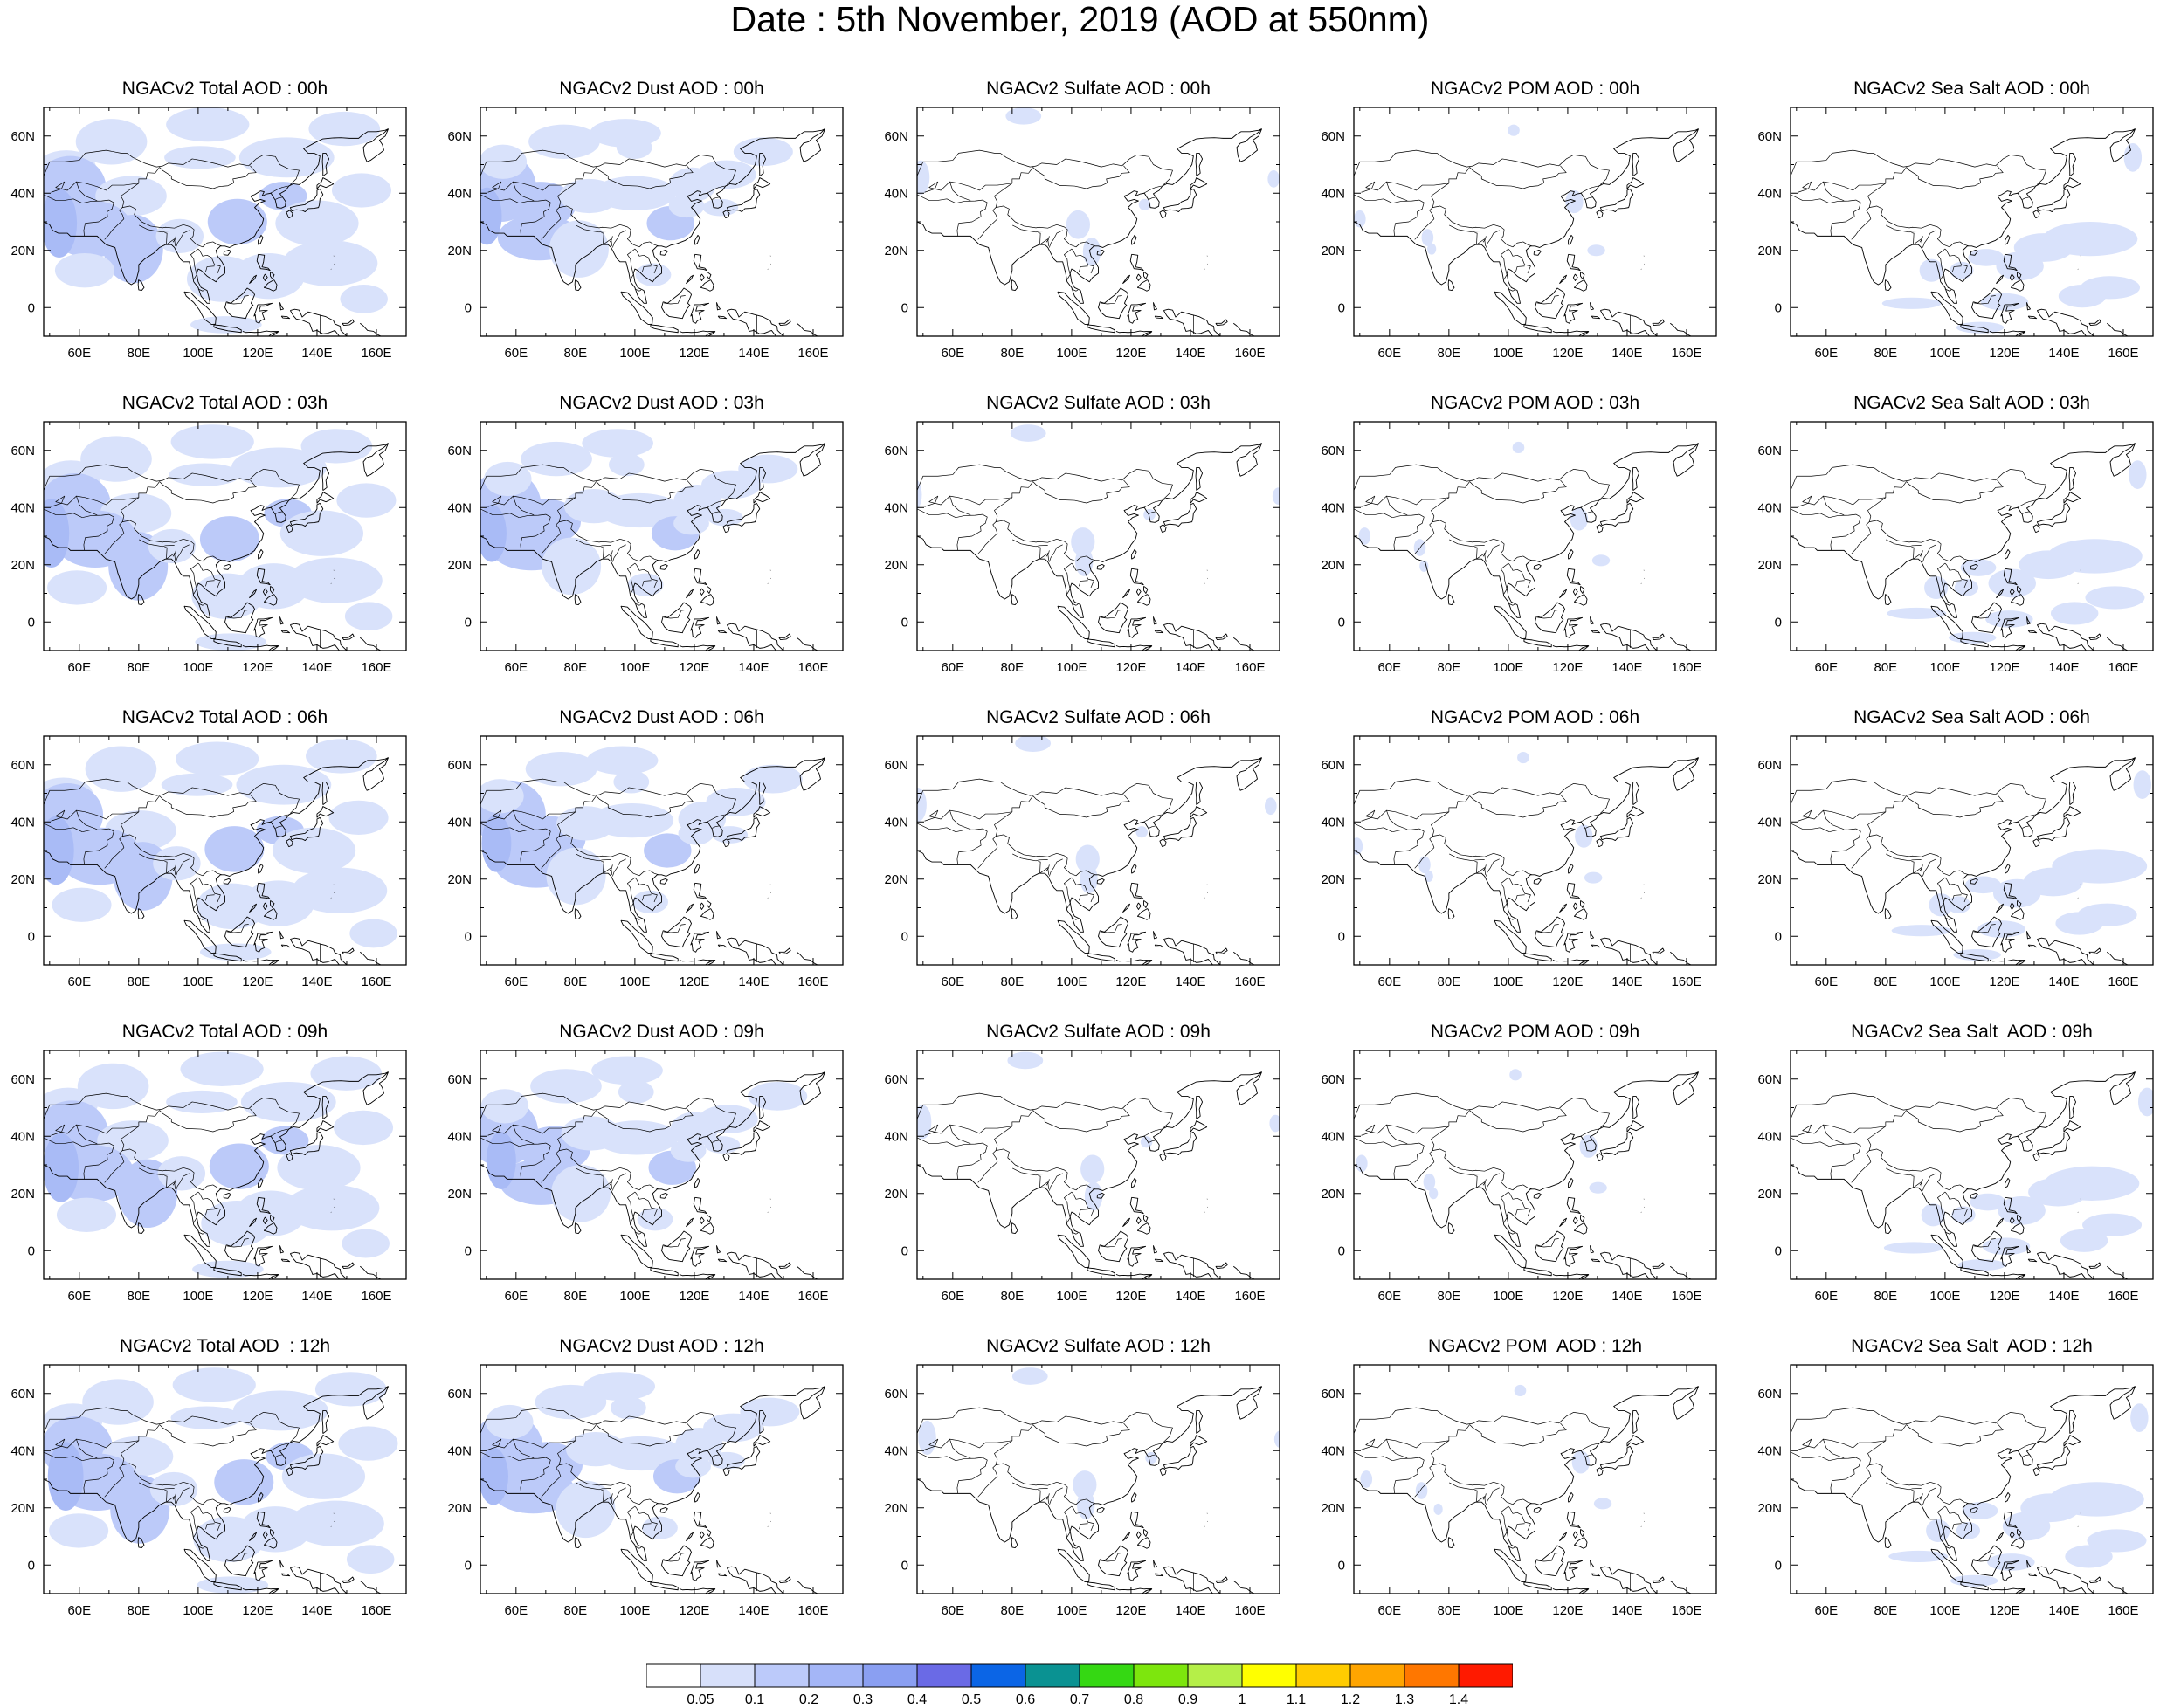 The image size is (2160, 1708). What do you see at coordinates (1098, 717) in the screenshot?
I see `panel-title: NGACv2 Sulfate AOD : 06h` at bounding box center [1098, 717].